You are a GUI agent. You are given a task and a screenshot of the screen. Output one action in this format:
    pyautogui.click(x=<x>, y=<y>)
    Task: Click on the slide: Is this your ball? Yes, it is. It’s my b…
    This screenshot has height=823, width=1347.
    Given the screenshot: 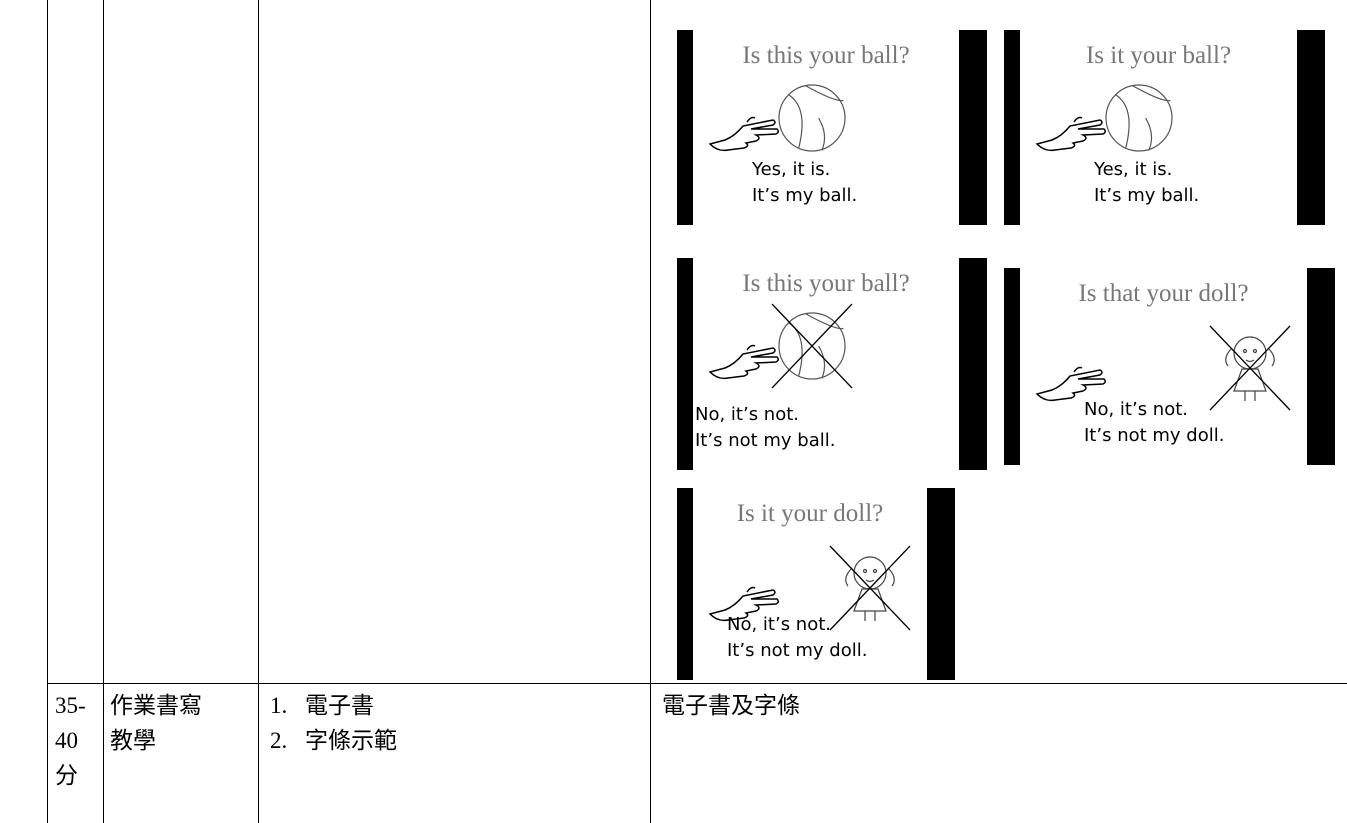 What is the action you would take?
    pyautogui.click(x=832, y=127)
    